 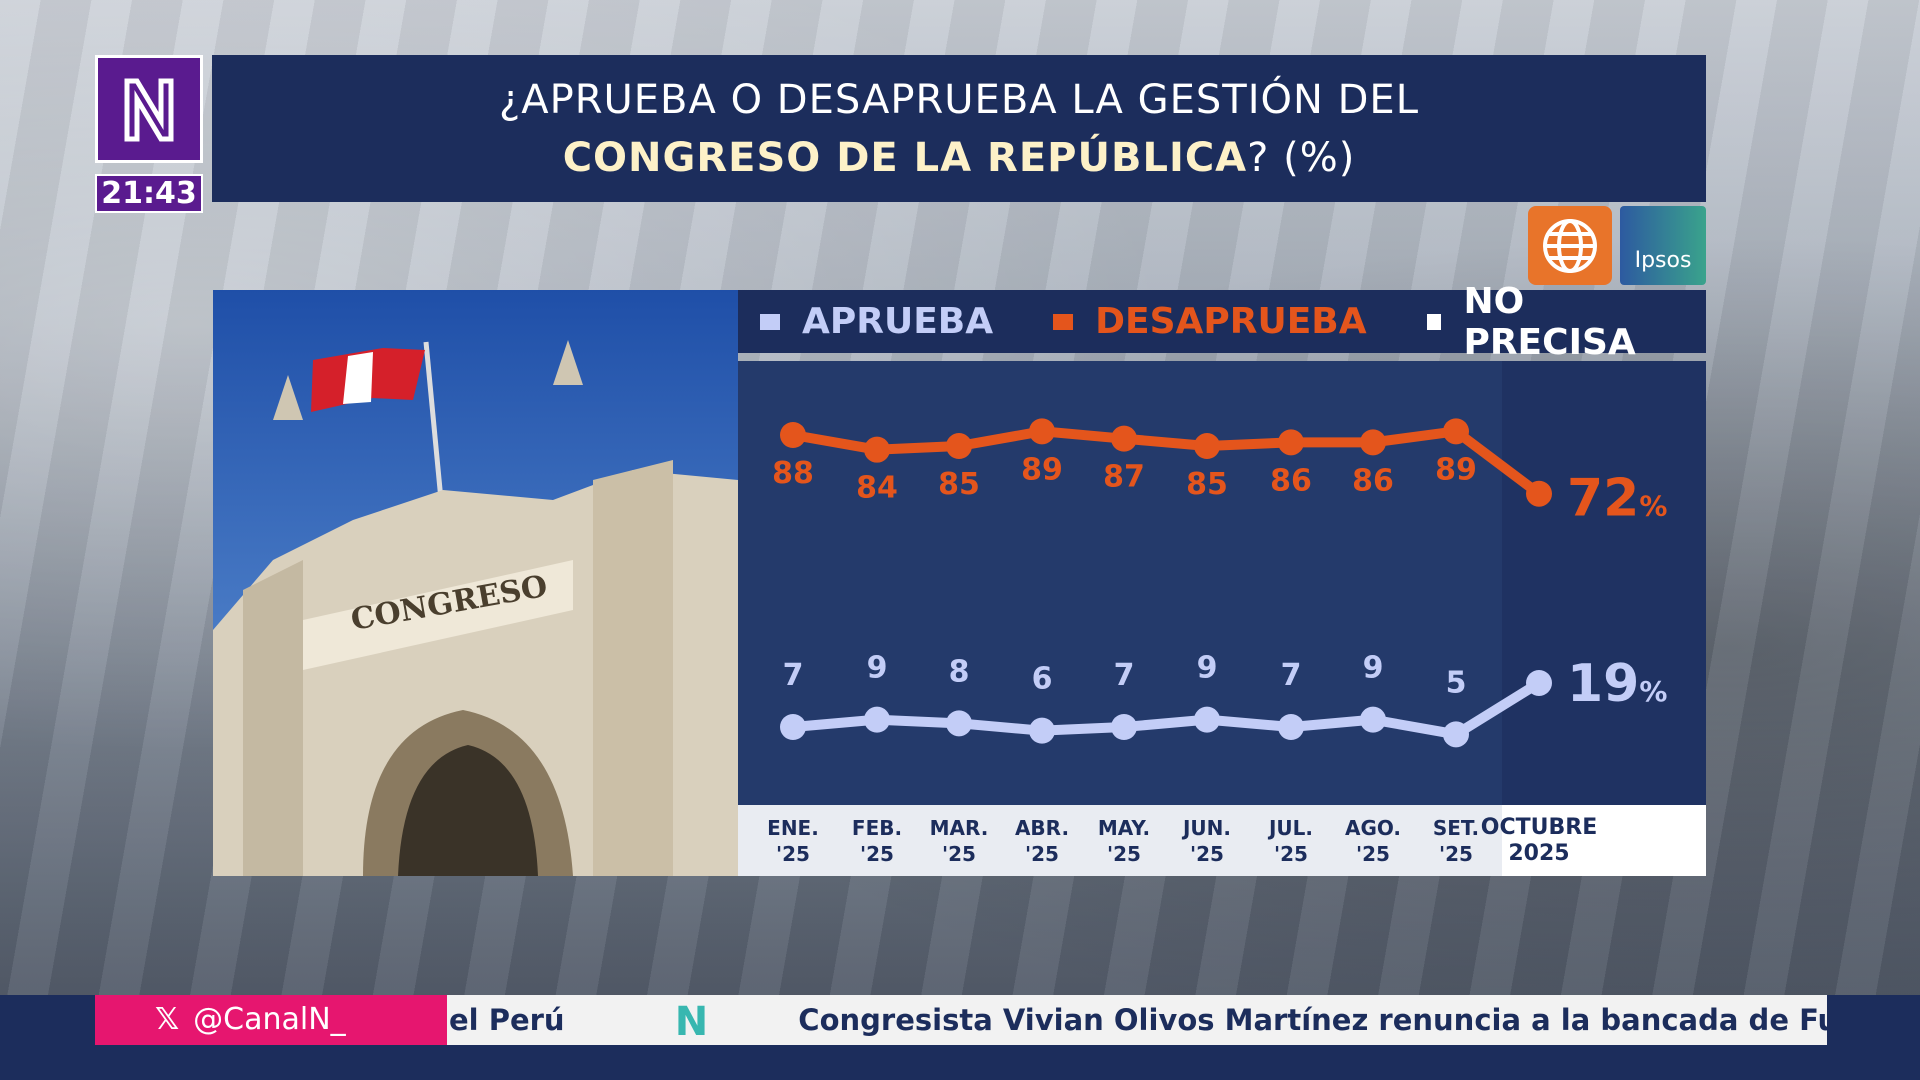 I want to click on canal-n-logo, so click(x=149, y=109).